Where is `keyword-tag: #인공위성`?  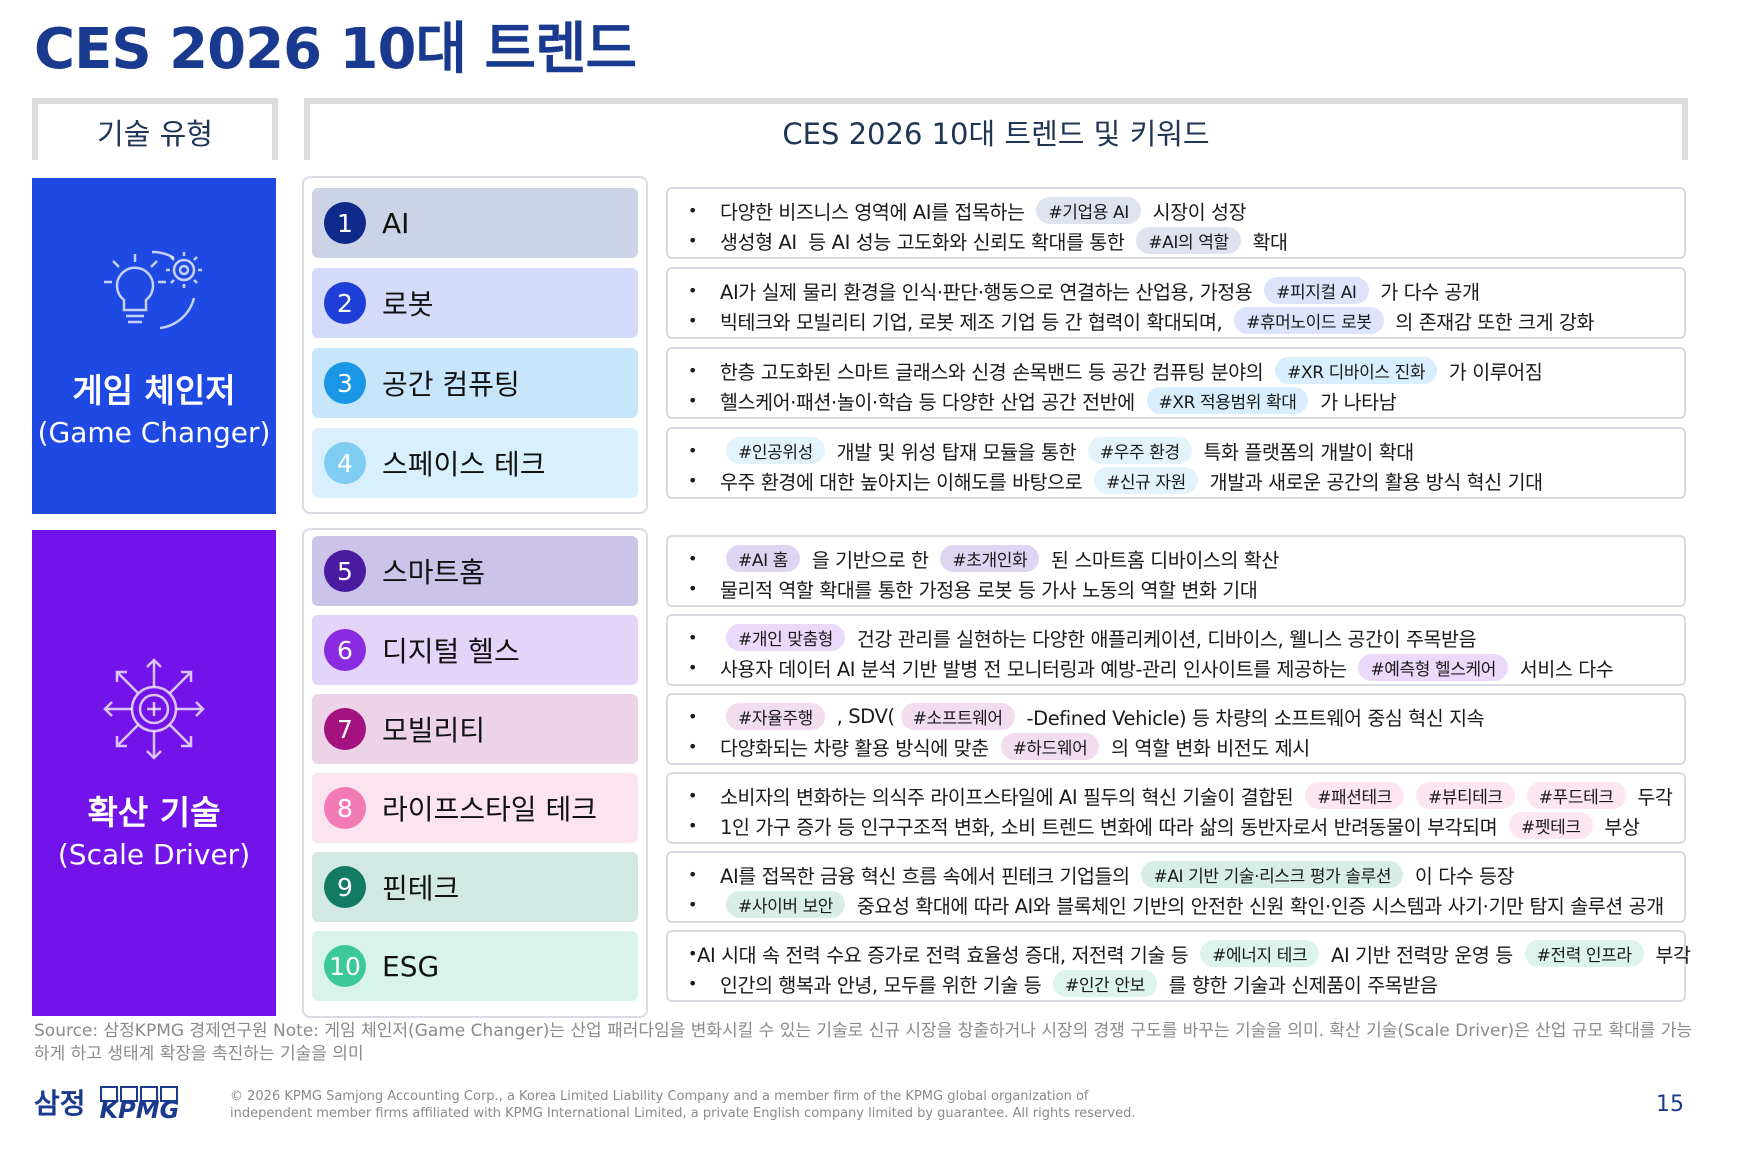
keyword-tag: #인공위성 is located at coordinates (775, 450).